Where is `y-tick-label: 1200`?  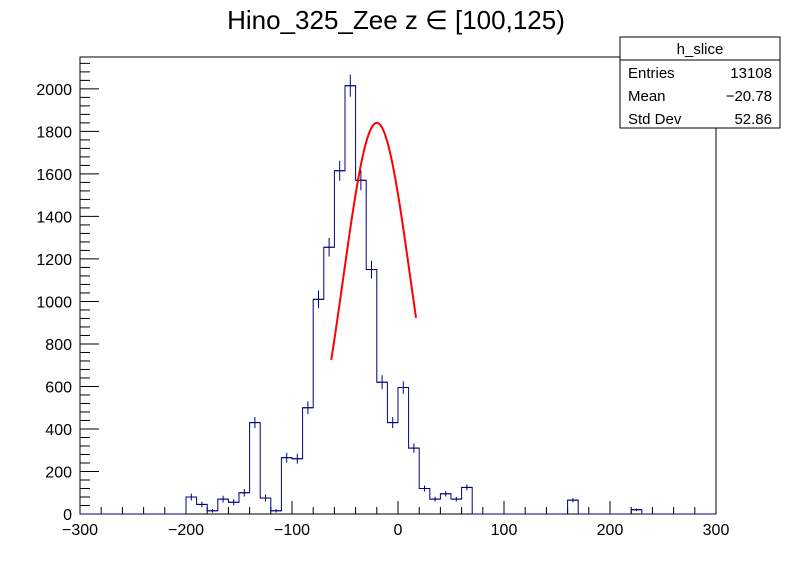 y-tick-label: 1200 is located at coordinates (54, 260).